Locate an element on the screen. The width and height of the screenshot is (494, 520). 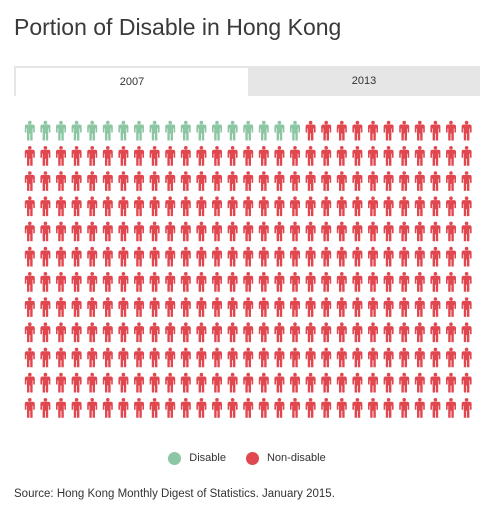
tab-2007: 2007 is located at coordinates (131, 81).